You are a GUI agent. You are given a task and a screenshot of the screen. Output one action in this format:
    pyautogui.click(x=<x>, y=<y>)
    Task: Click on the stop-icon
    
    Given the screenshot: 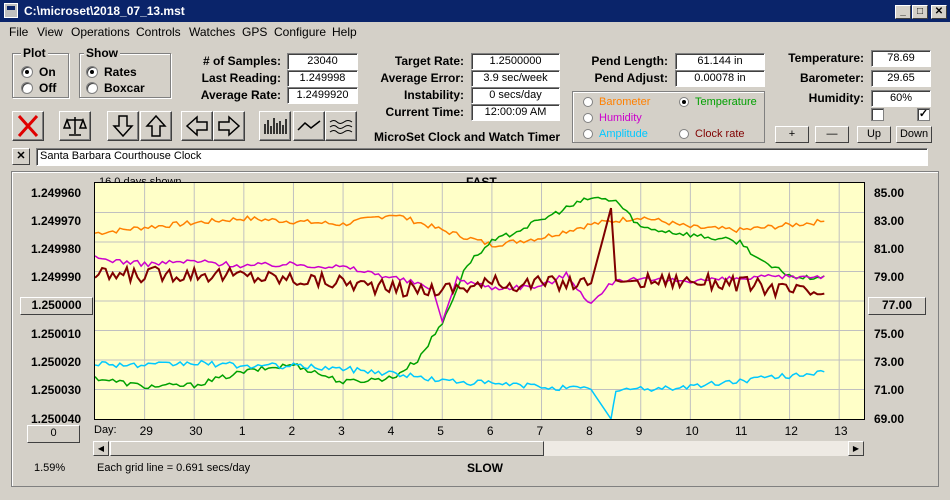 What is the action you would take?
    pyautogui.click(x=28, y=126)
    